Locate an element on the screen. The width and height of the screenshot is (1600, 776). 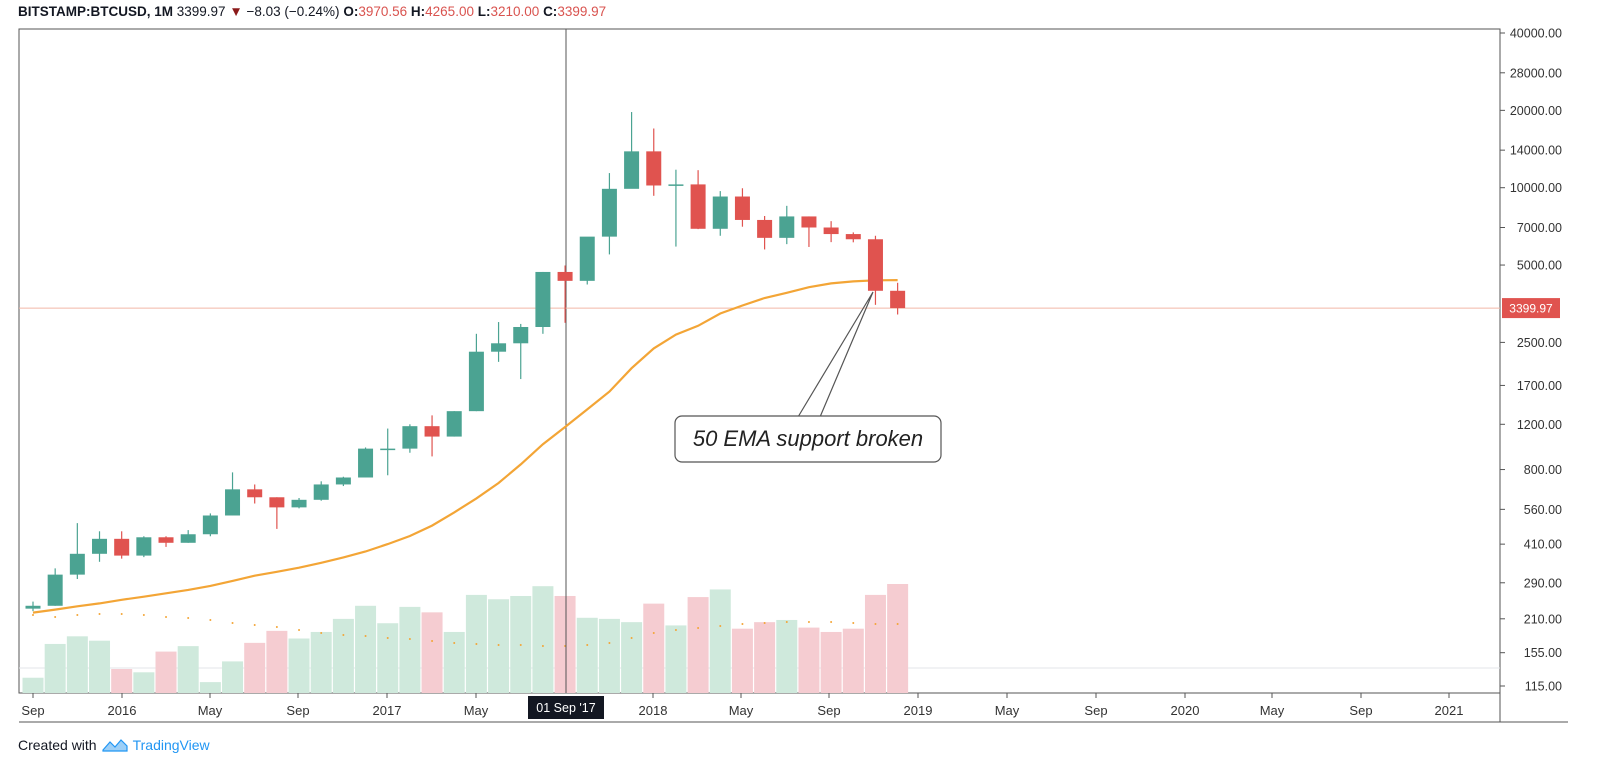
time-tick-label: 2021 is located at coordinates (1449, 710).